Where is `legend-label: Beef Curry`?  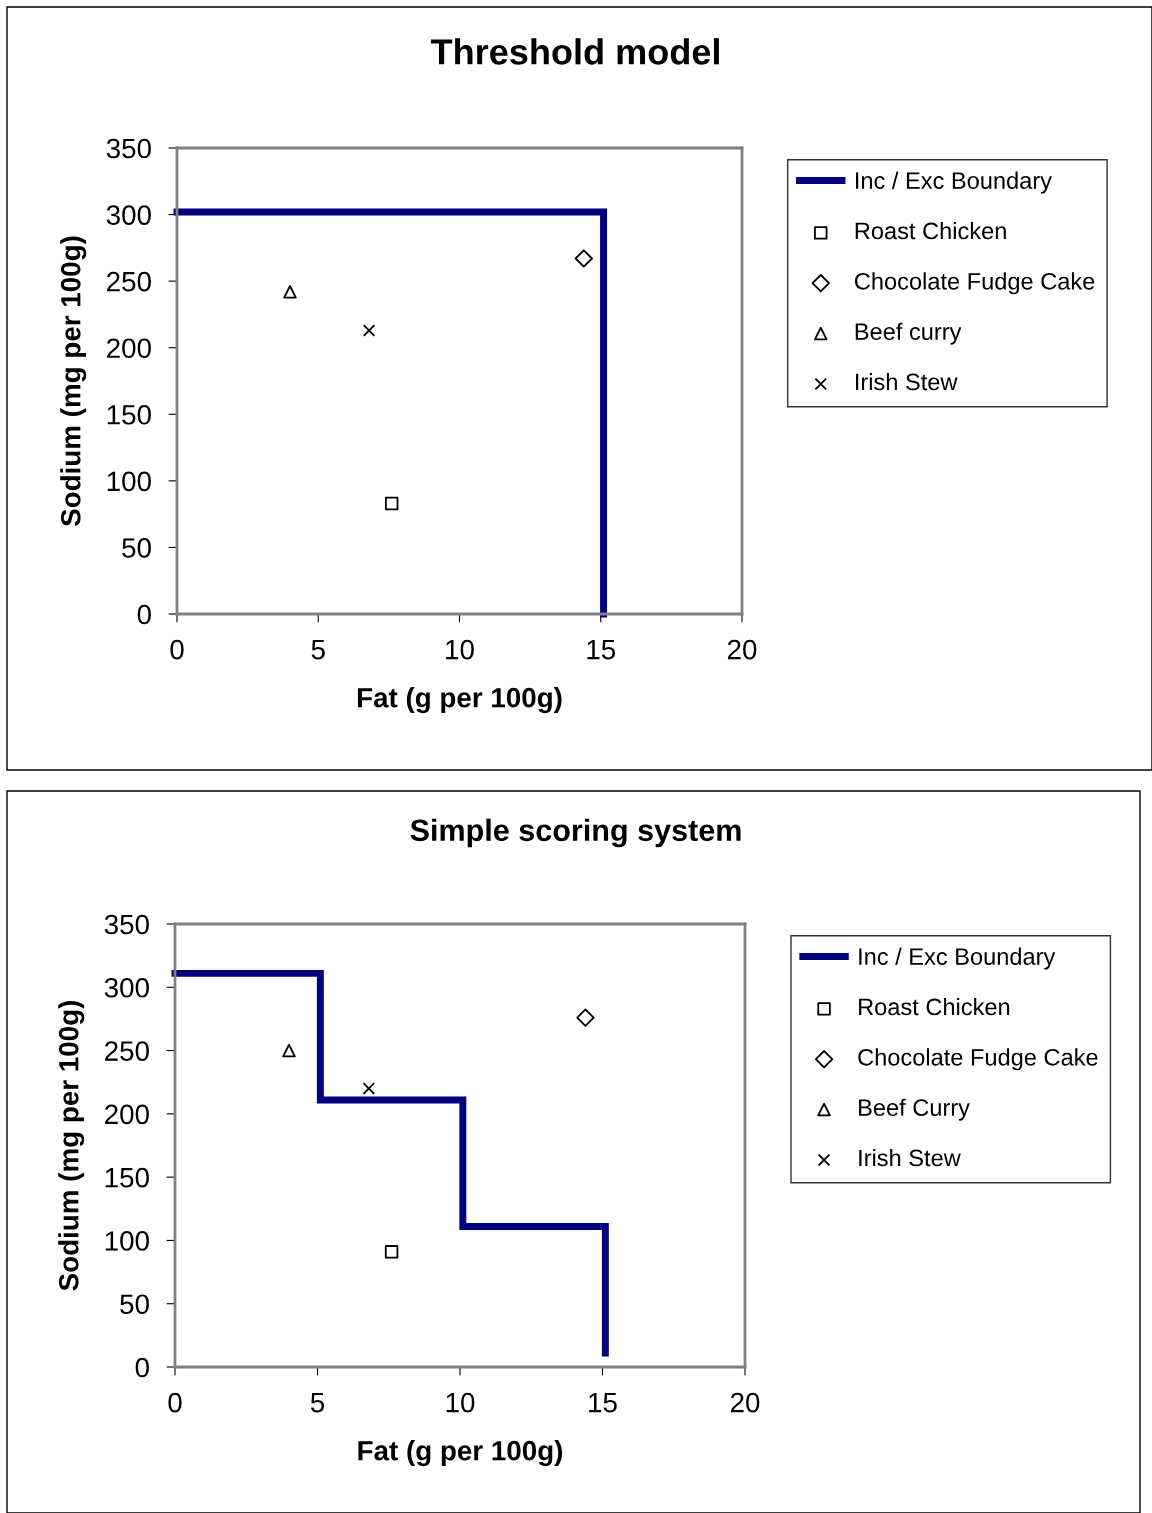
legend-label: Beef Curry is located at coordinates (914, 1109).